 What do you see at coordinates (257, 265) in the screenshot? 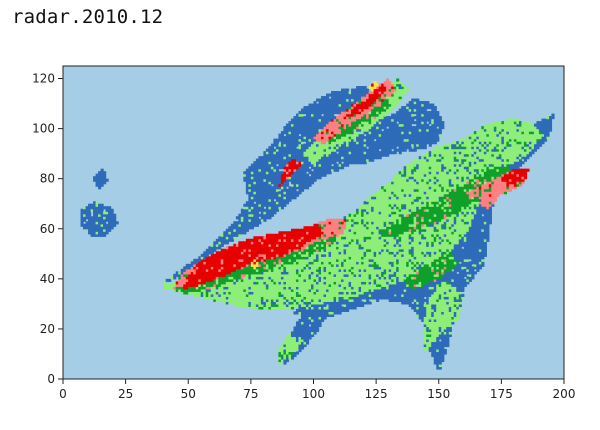
I see `heatmap-cell-peak` at bounding box center [257, 265].